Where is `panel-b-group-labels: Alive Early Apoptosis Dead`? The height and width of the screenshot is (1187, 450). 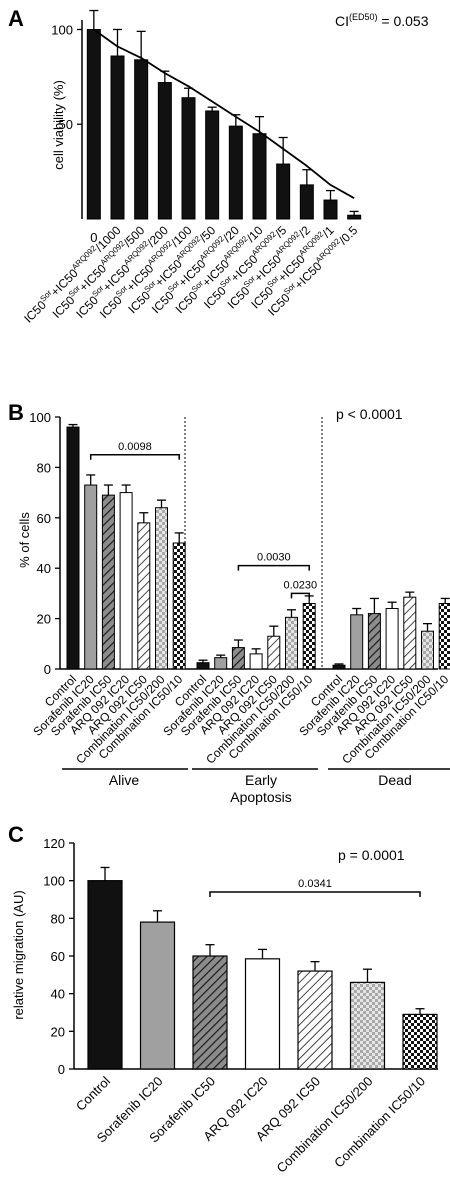 panel-b-group-labels: Alive Early Apoptosis Dead is located at coordinates (260, 788).